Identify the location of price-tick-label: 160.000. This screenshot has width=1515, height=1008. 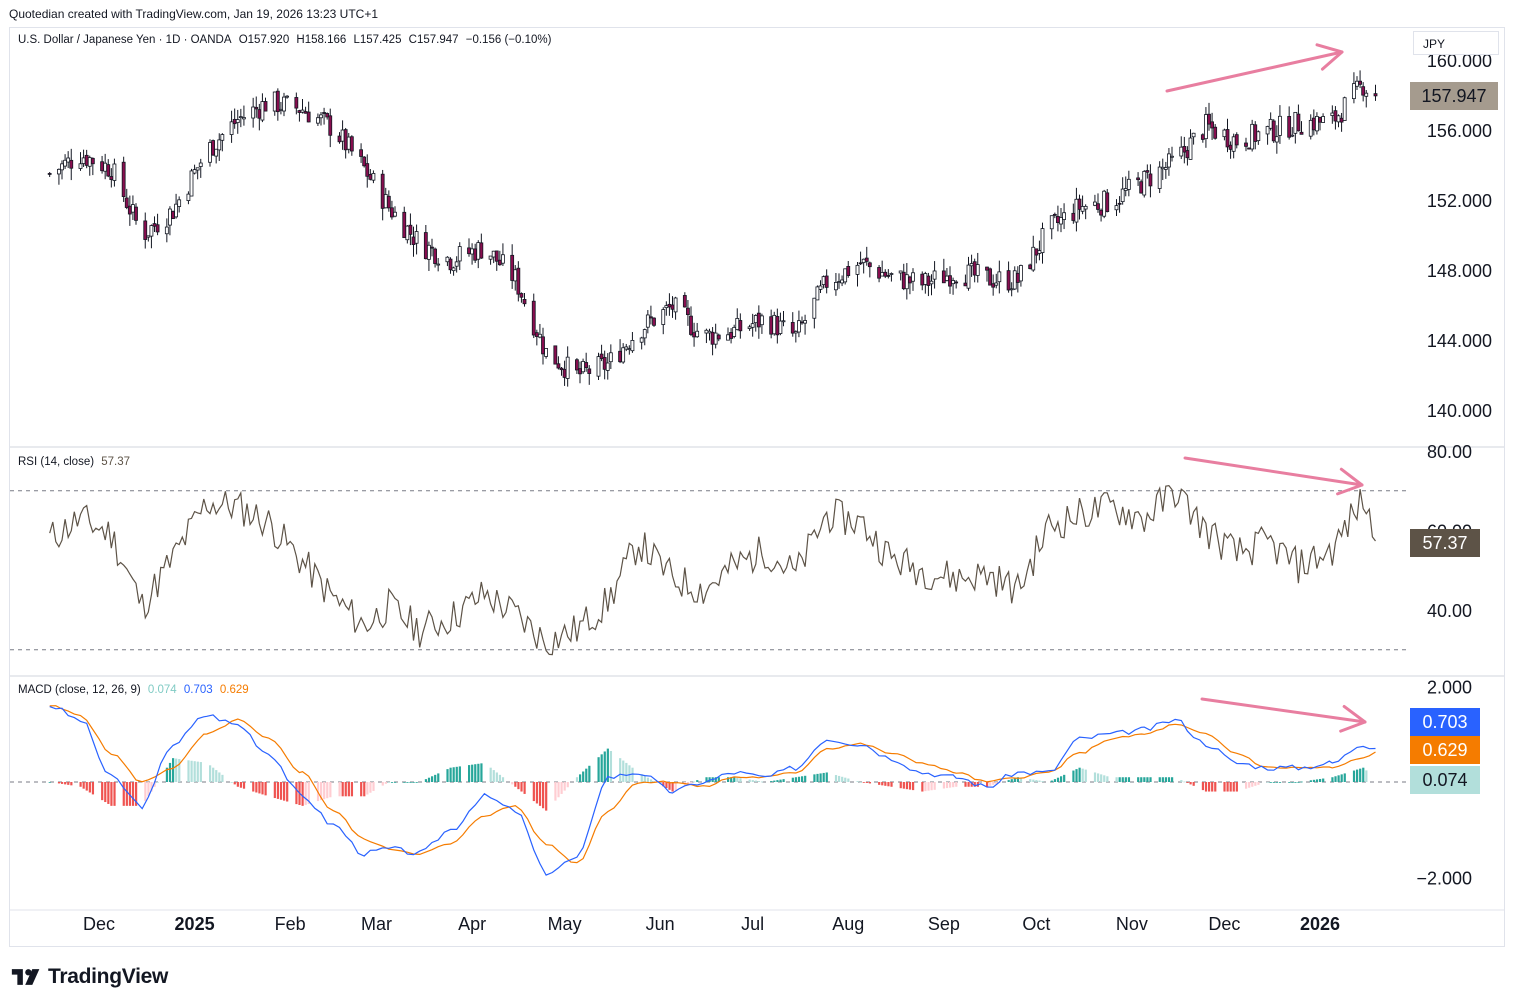
(1459, 61).